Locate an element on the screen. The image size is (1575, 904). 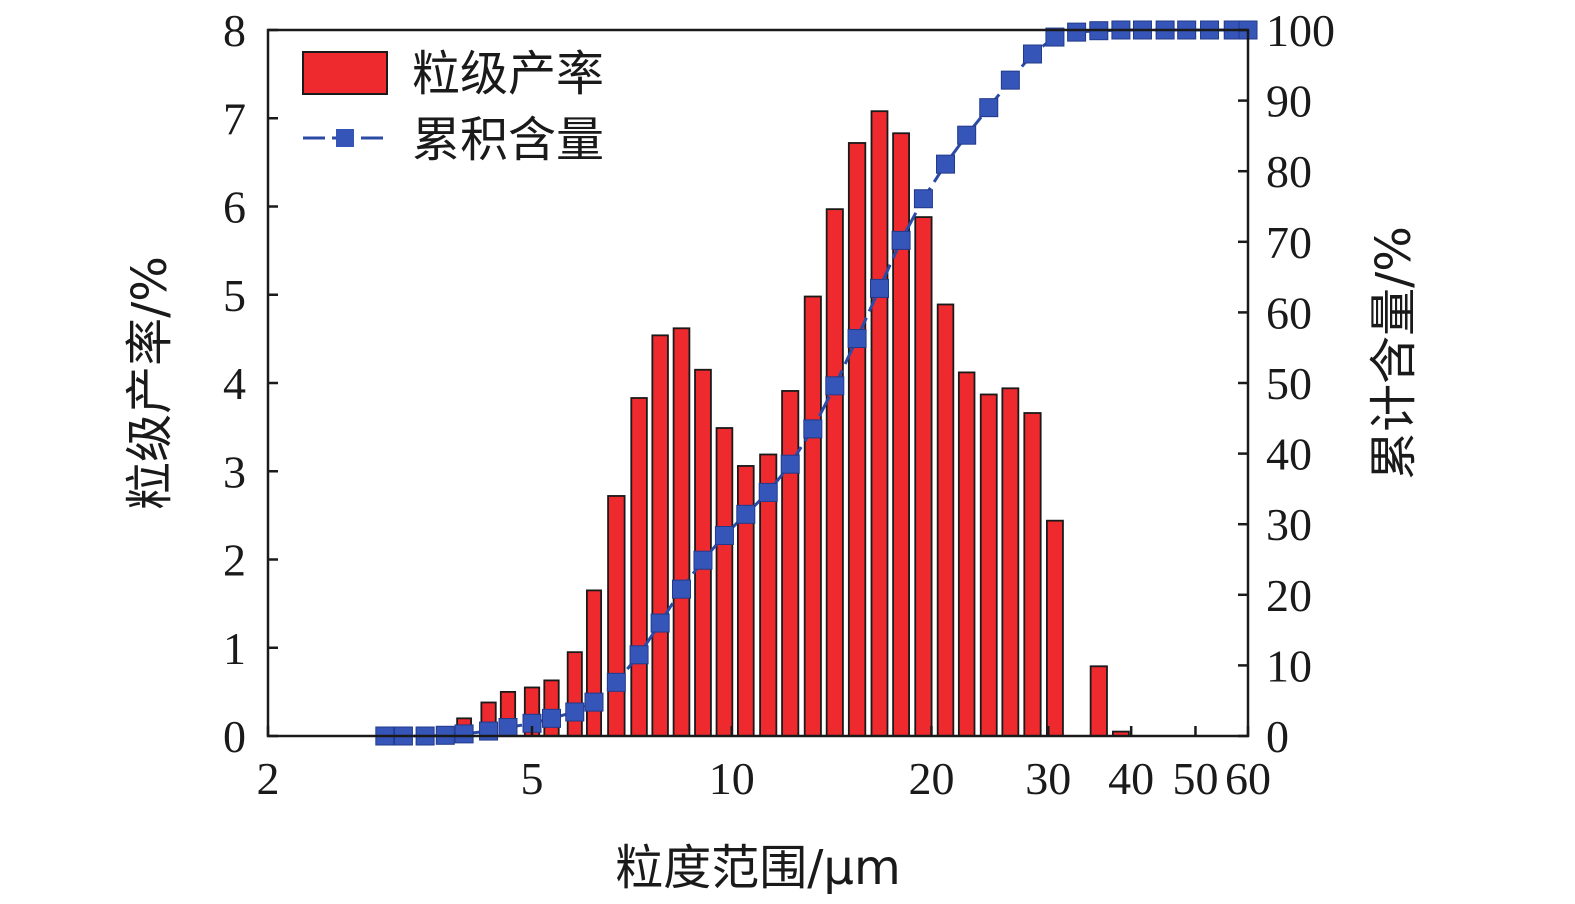
x-tick-label: 10 is located at coordinates (732, 778).